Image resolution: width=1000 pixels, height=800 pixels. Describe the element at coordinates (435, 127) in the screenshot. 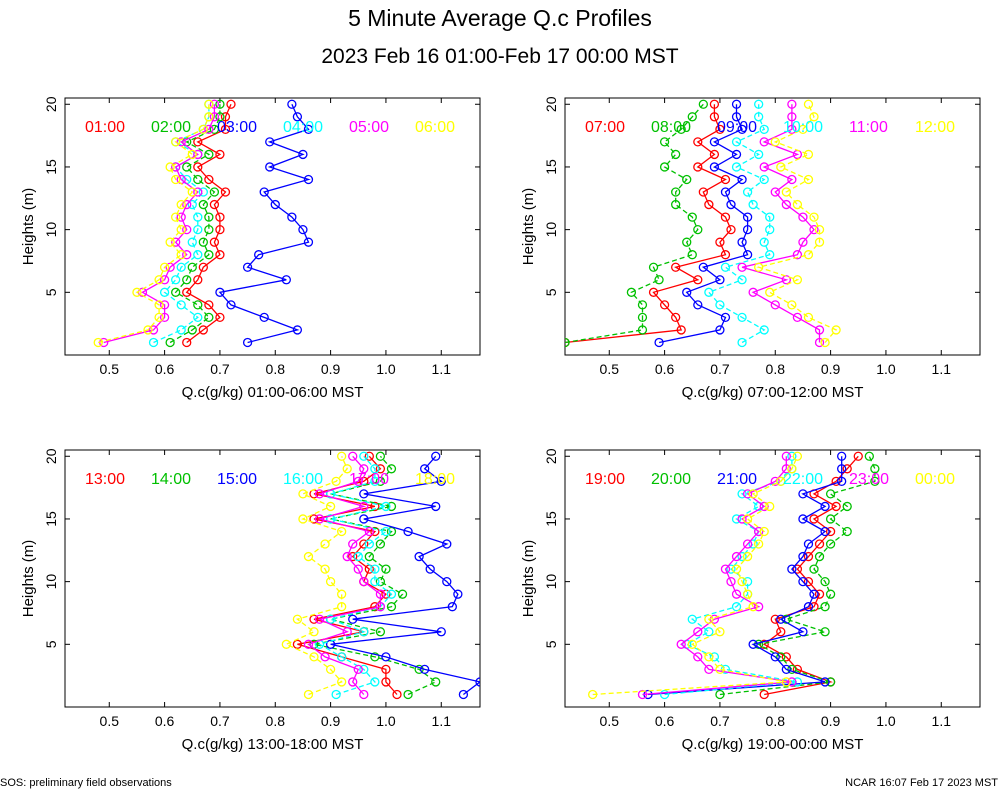

I see `legend-entry: 06:00` at that location.